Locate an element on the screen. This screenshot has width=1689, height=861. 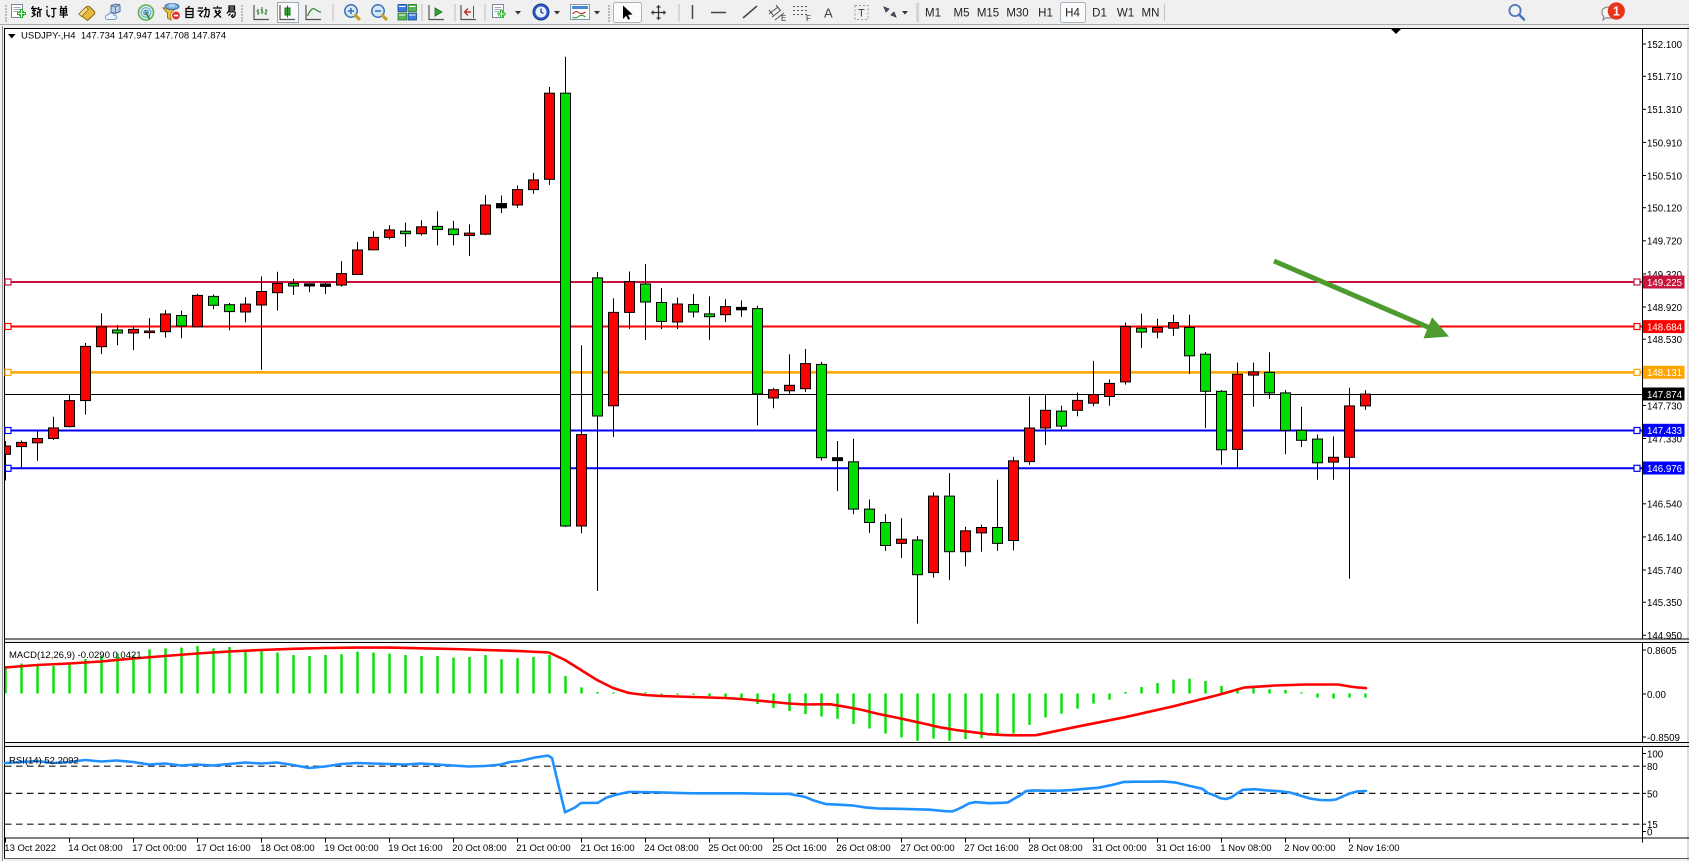
svg-text: 80 is located at coordinates (1652, 767).